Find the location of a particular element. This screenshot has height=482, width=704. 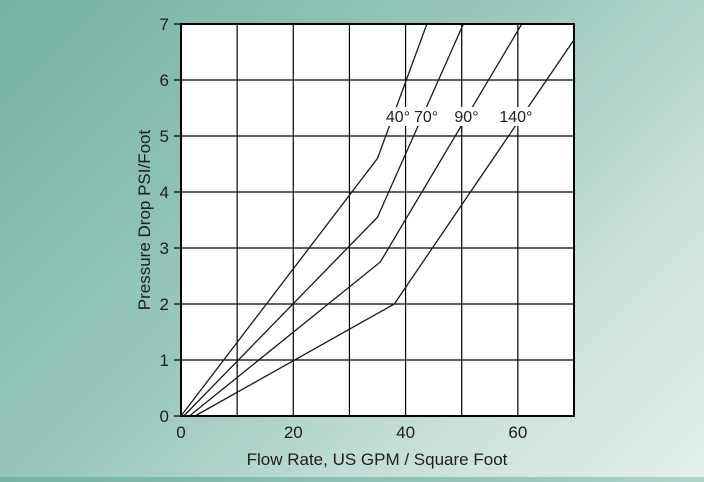

y-axis-label: Pressure Drop PSI/Foot is located at coordinates (144, 219).